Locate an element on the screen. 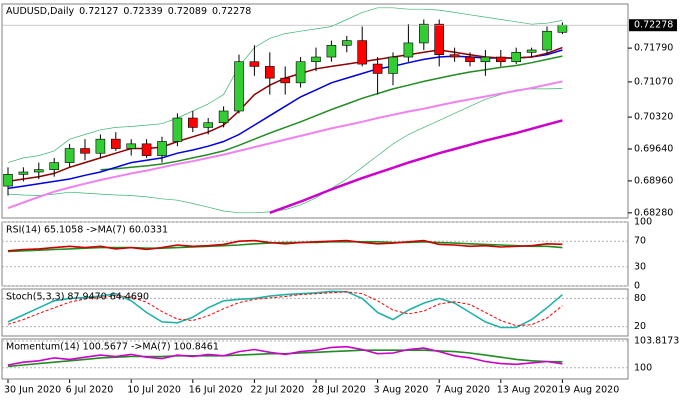  x-tick-label: 6 Jul 2020 is located at coordinates (90, 390).